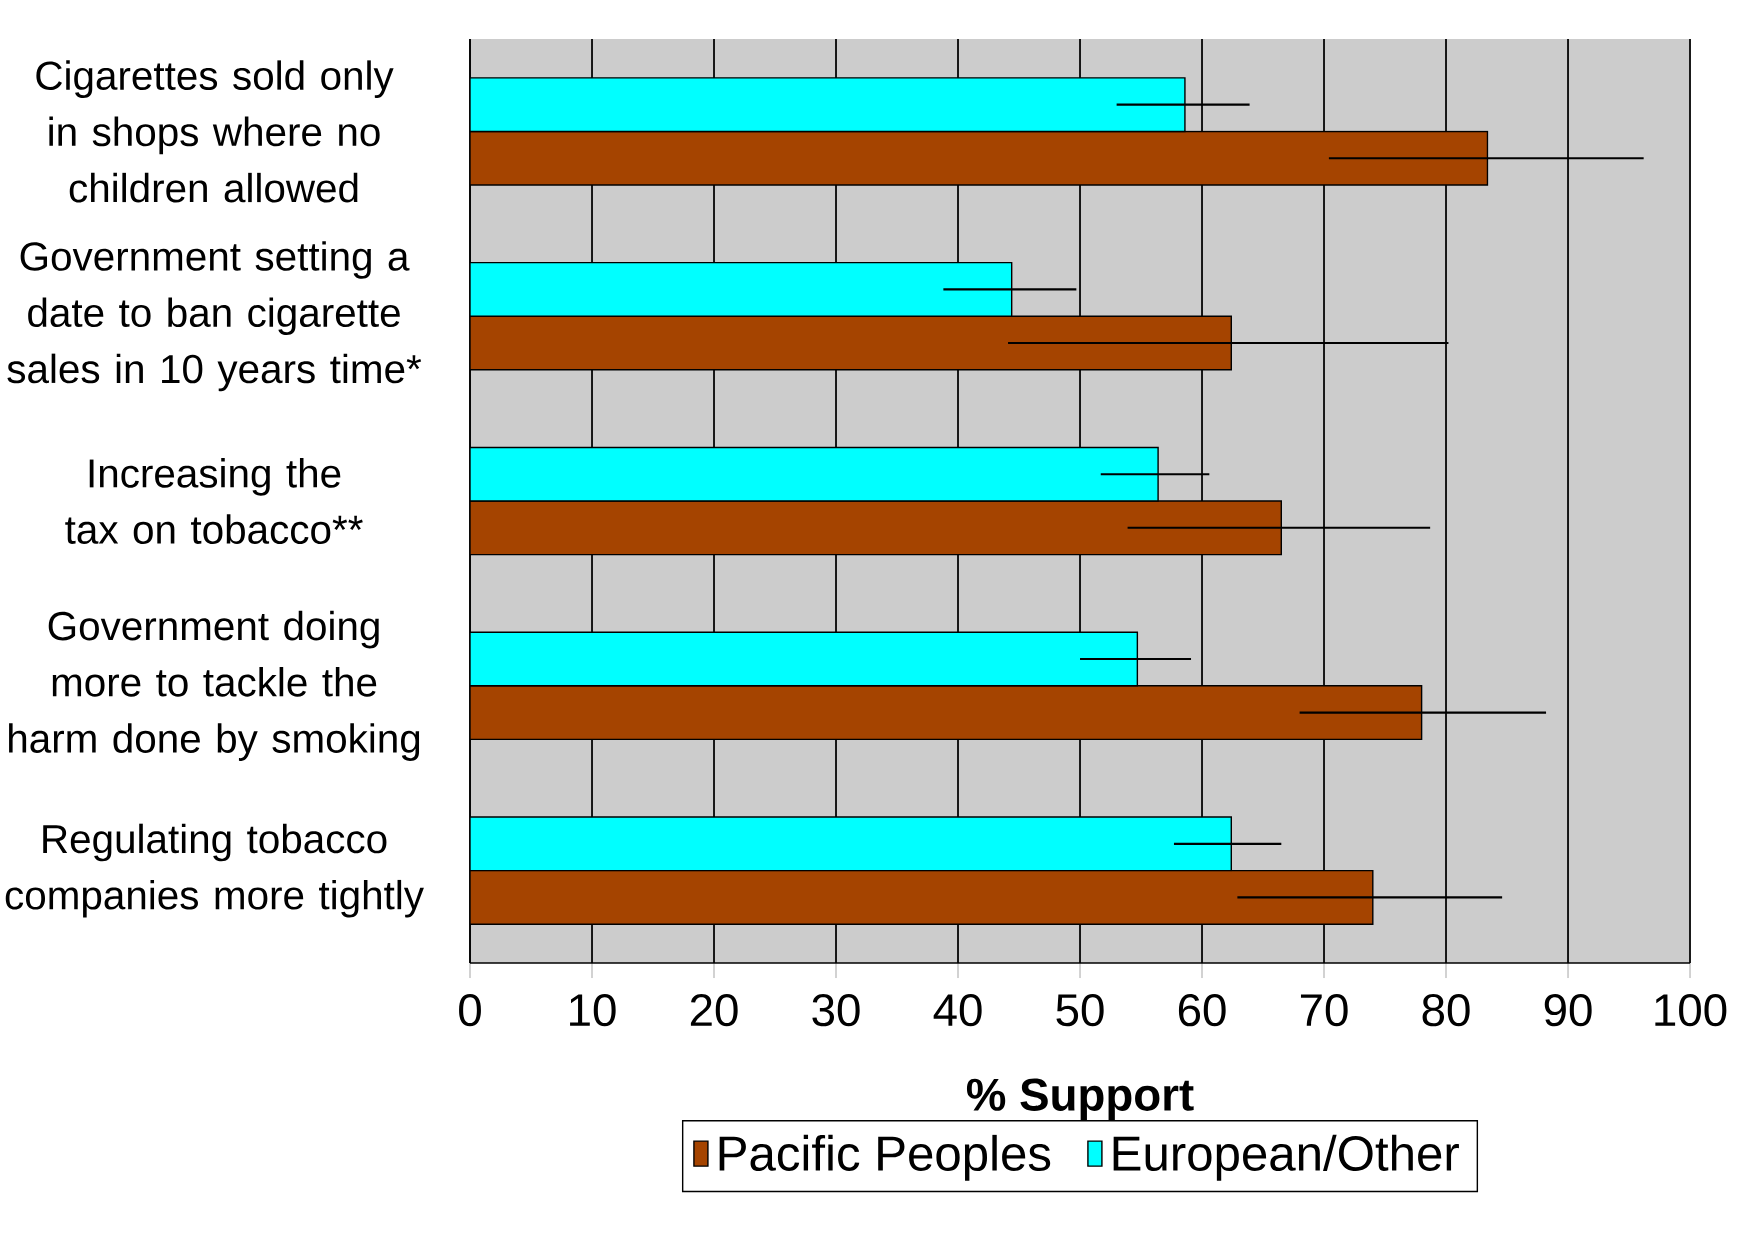  I want to click on y-tick-label: Increasing the tax on tobacco**, so click(214, 501).